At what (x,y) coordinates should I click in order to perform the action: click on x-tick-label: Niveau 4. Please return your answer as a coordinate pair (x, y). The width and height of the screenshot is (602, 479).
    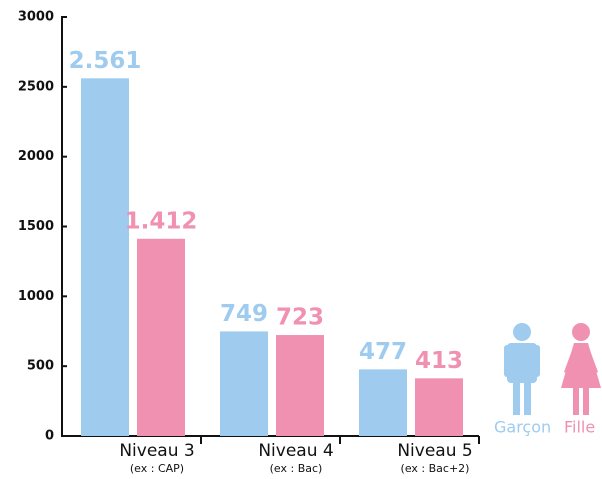
    Looking at the image, I should click on (295, 451).